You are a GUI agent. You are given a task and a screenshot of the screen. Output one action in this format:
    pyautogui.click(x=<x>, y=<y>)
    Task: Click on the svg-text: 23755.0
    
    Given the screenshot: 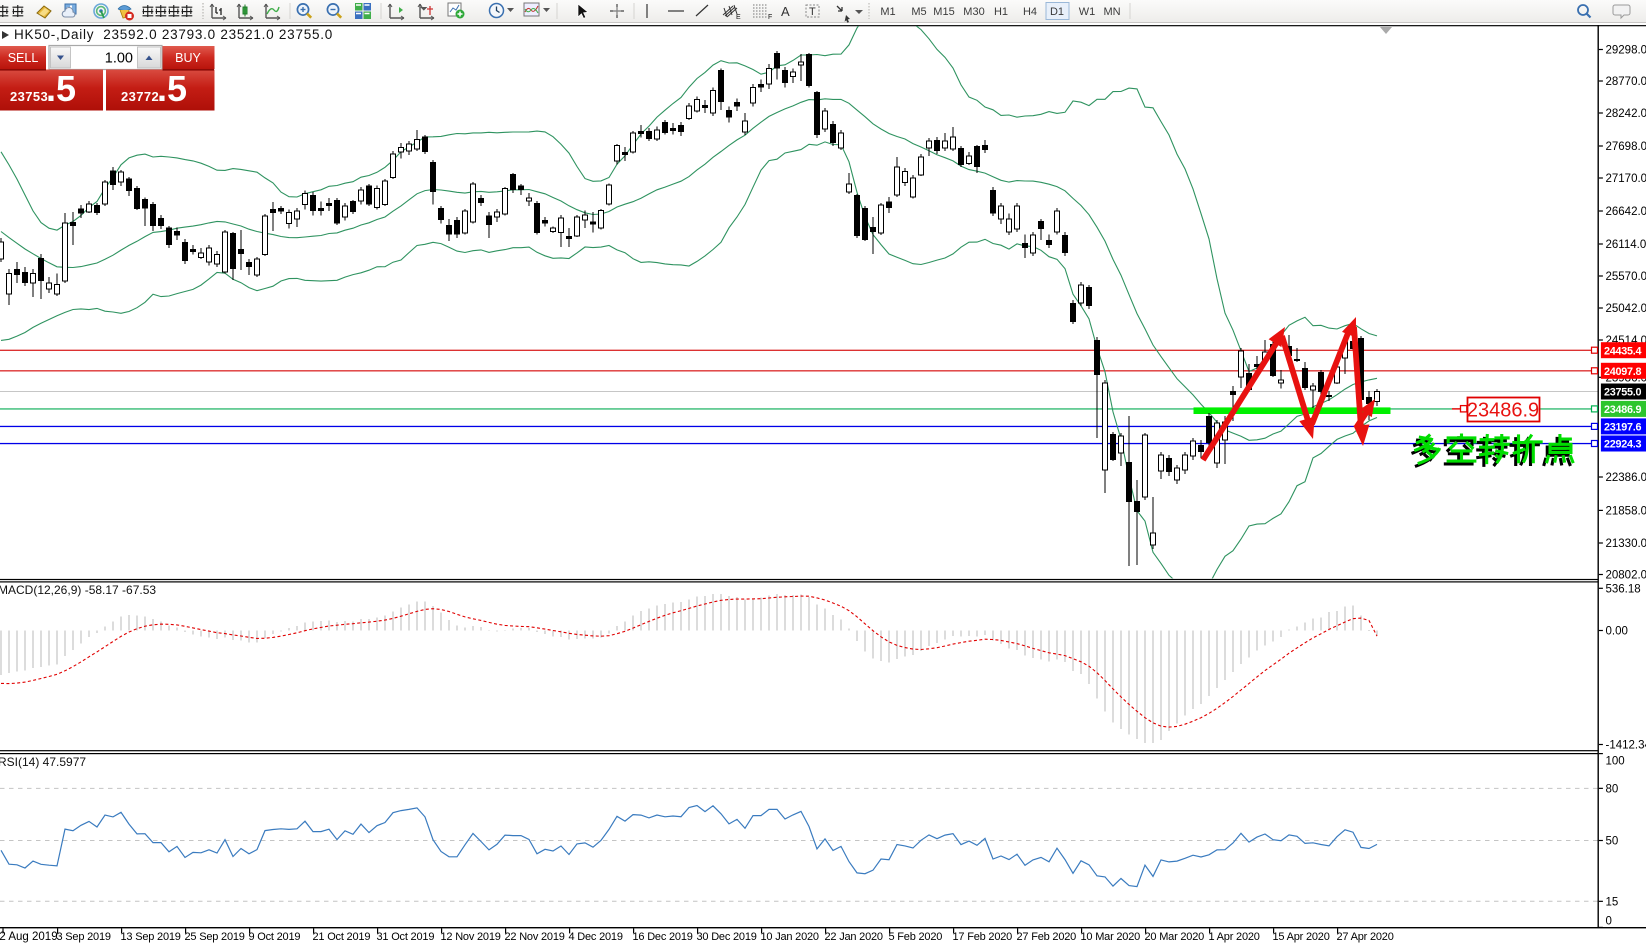 What is the action you would take?
    pyautogui.click(x=1623, y=393)
    